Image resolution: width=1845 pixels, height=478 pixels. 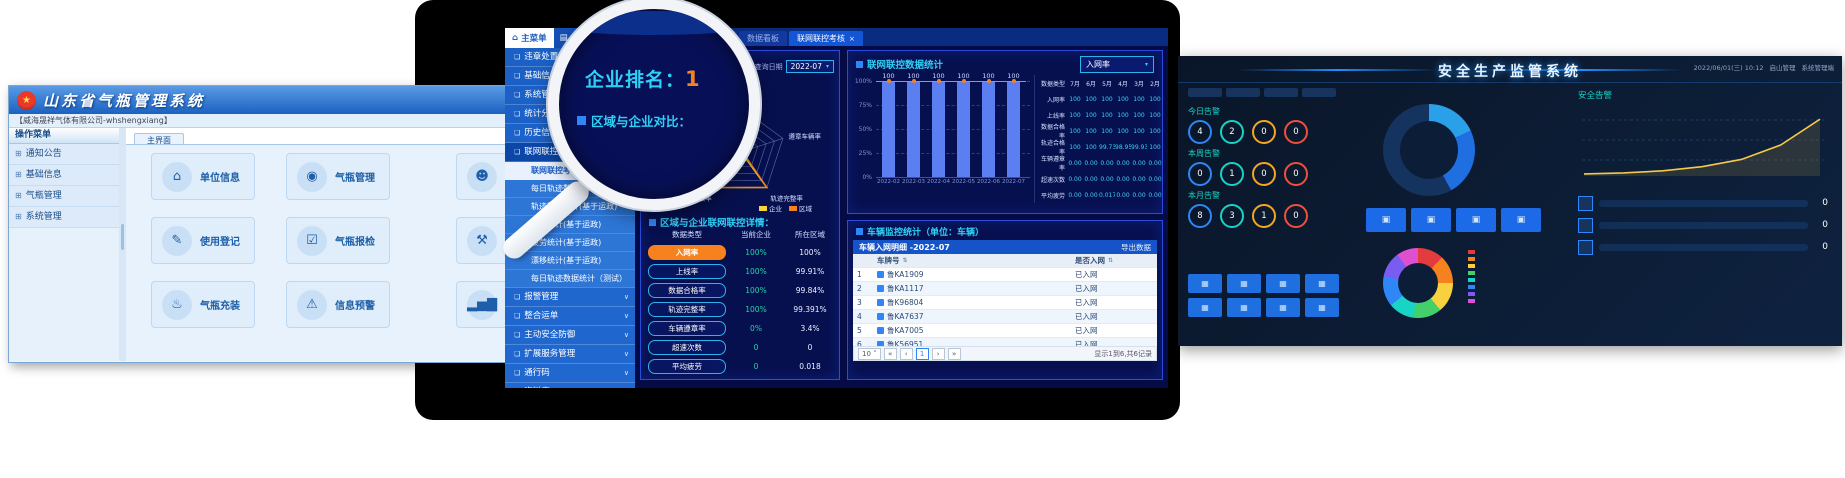 I want to click on building-icon: ⌂, so click(x=177, y=176).